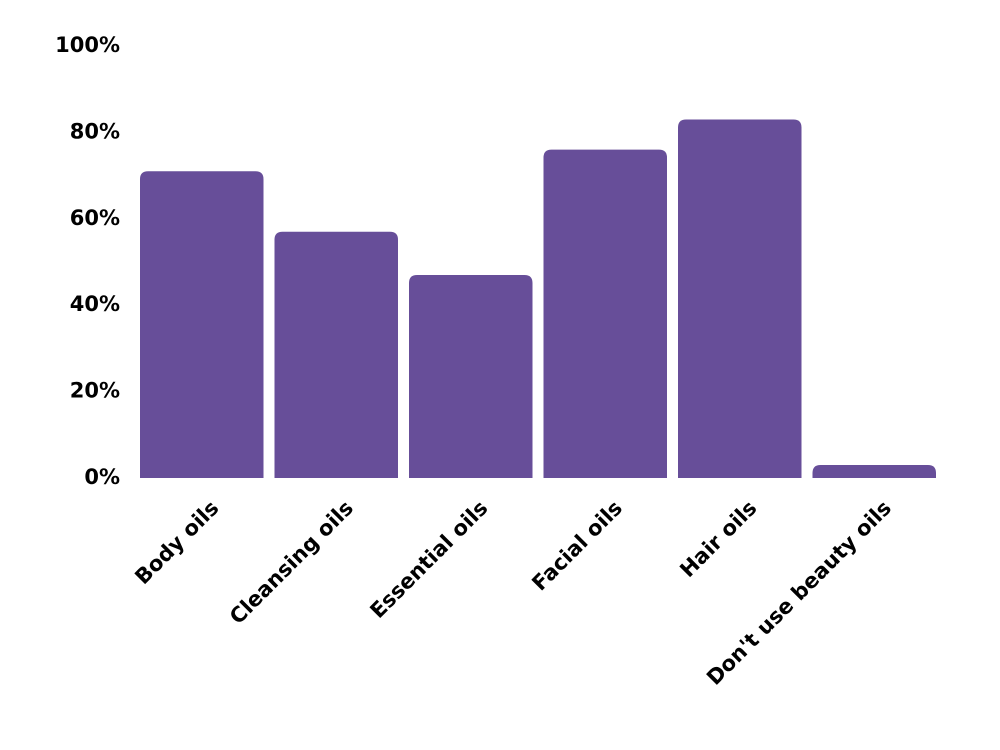  Describe the element at coordinates (176, 542) in the screenshot. I see `x-tick-label: Body oils` at that location.